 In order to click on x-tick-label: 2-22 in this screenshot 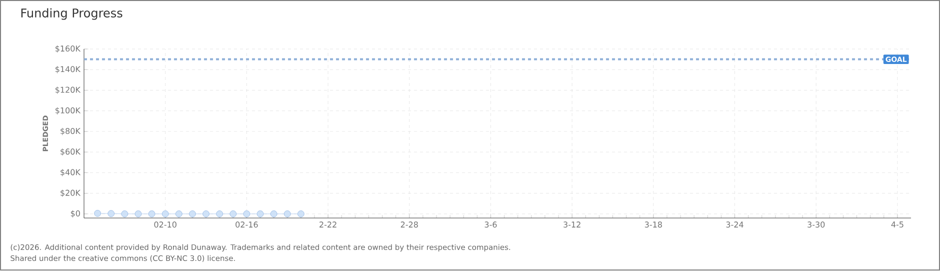, I will do `click(328, 225)`.